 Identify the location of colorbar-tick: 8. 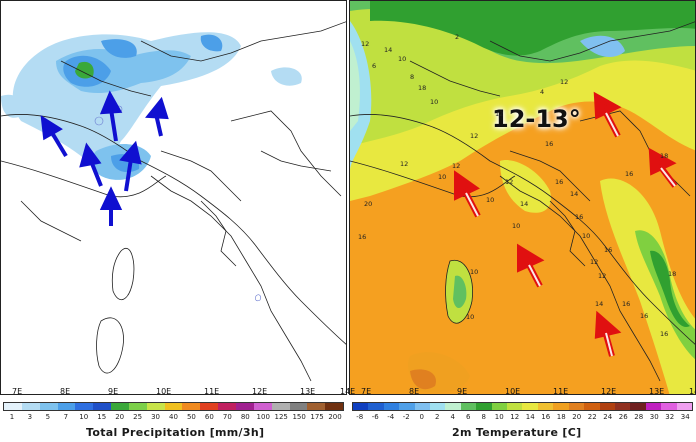
(483, 417).